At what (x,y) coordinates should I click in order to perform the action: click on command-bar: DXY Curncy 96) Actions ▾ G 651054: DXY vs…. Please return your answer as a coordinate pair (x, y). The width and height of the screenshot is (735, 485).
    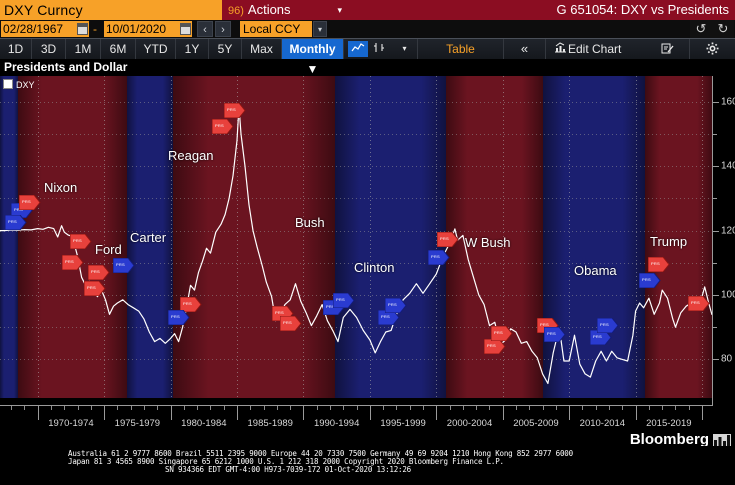
    Looking at the image, I should click on (367, 10).